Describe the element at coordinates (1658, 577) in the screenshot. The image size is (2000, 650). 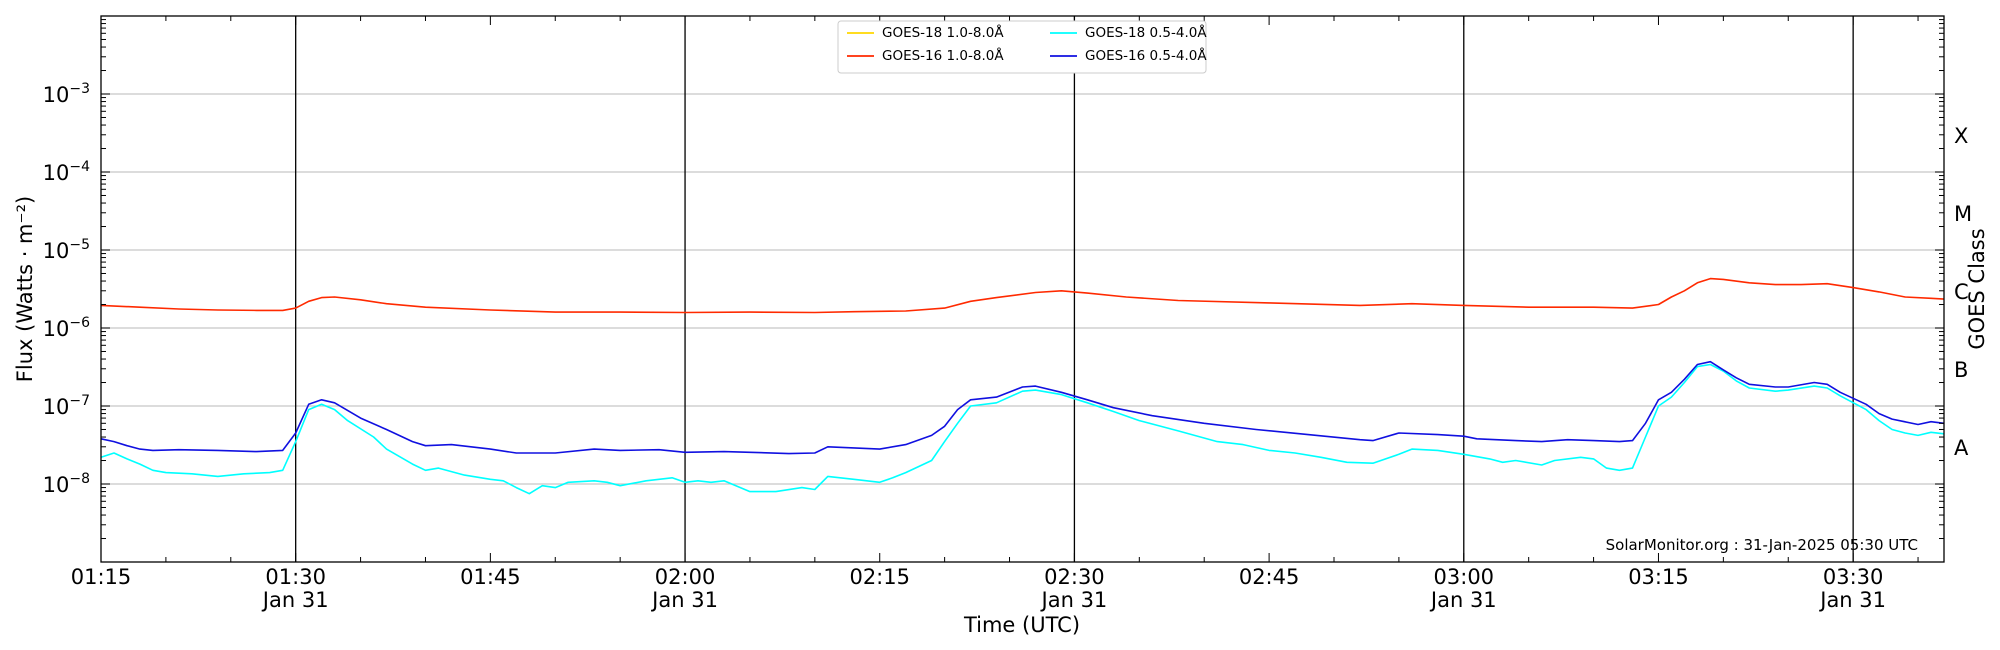
I see `x-tick-label: 03:15` at that location.